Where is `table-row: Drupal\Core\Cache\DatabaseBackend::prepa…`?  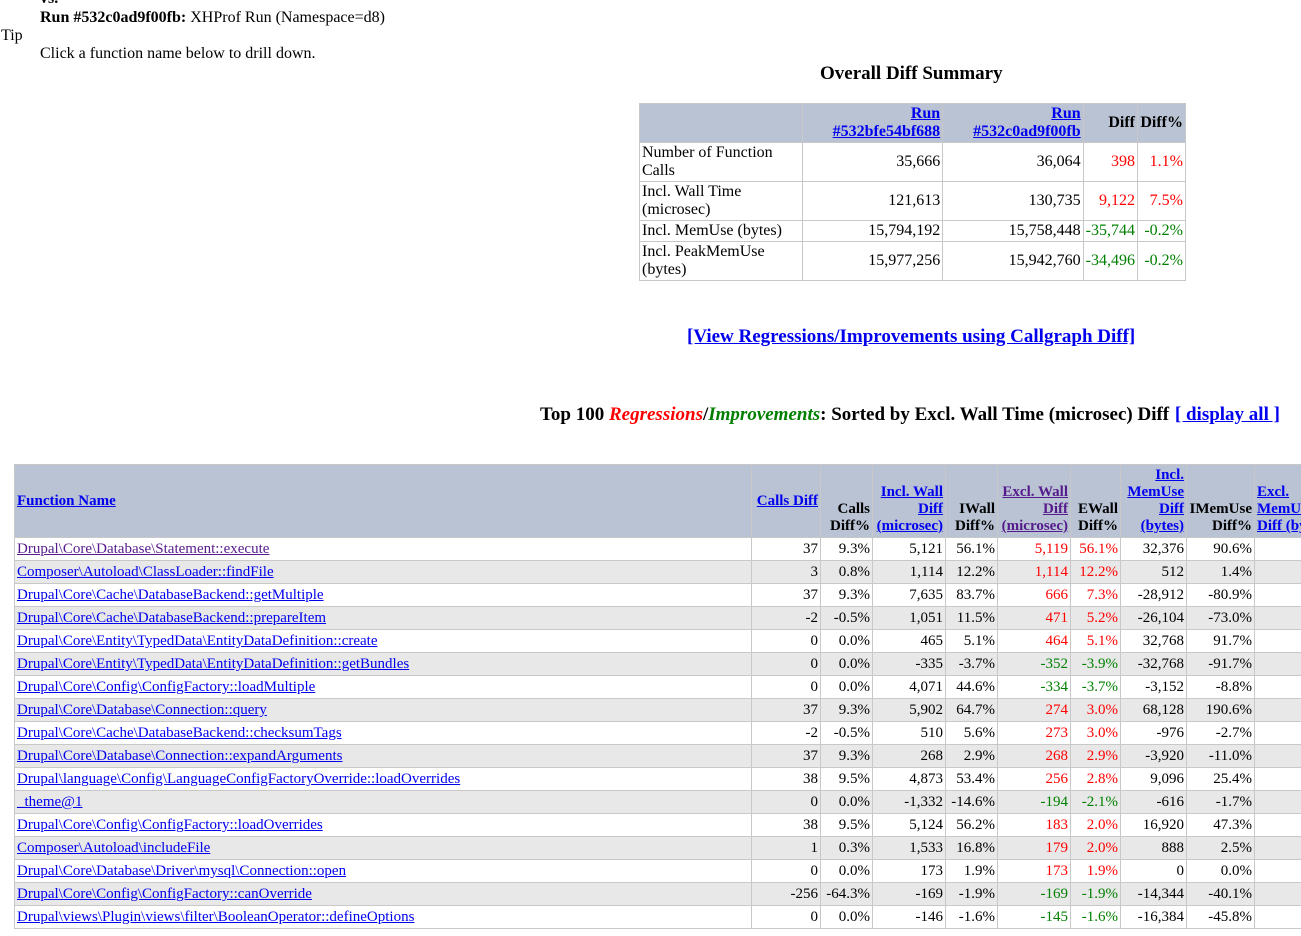
table-row: Drupal\Core\Cache\DatabaseBackend::prepa… is located at coordinates (657, 618).